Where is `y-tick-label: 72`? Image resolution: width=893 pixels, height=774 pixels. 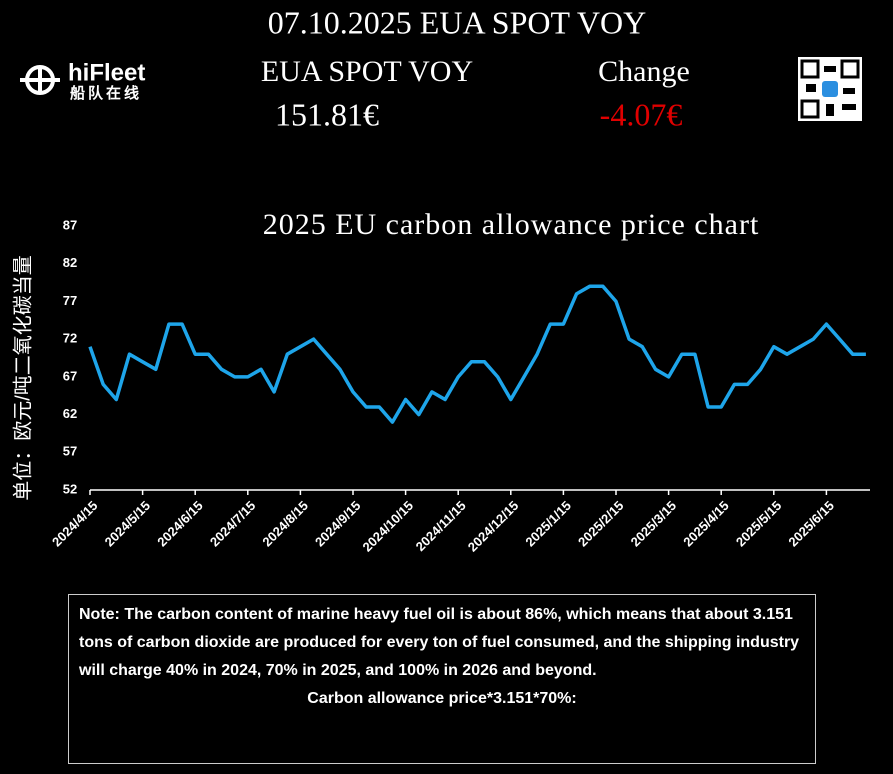 y-tick-label: 72 is located at coordinates (70, 338).